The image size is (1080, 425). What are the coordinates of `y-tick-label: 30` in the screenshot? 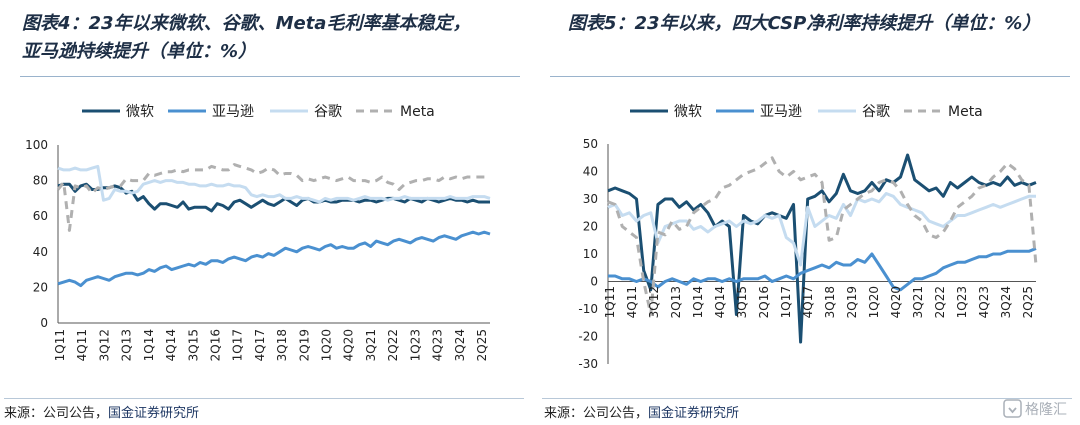 It's located at (590, 199).